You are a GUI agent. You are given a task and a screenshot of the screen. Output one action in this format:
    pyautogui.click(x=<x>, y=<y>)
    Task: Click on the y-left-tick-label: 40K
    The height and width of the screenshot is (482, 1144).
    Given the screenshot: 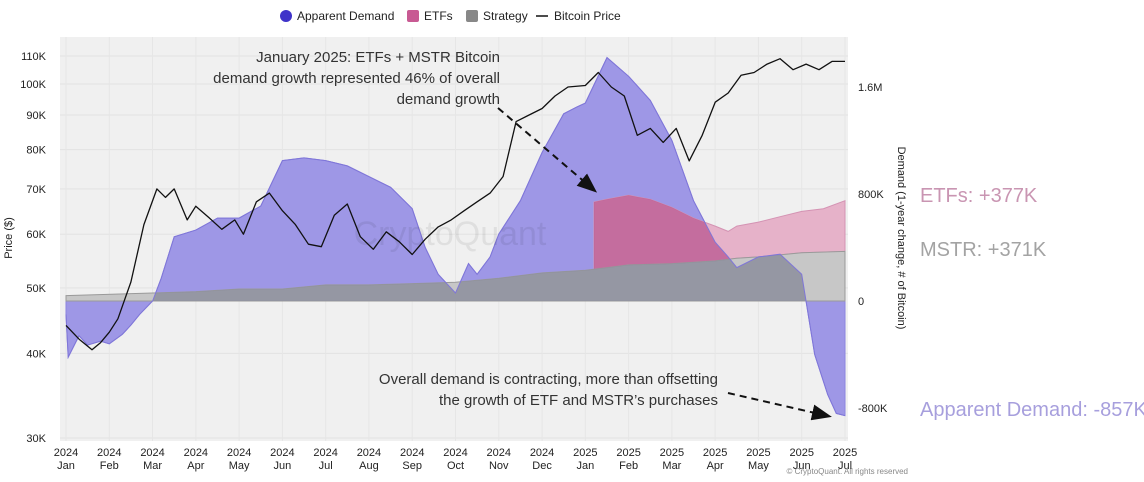 What is the action you would take?
    pyautogui.click(x=36, y=354)
    